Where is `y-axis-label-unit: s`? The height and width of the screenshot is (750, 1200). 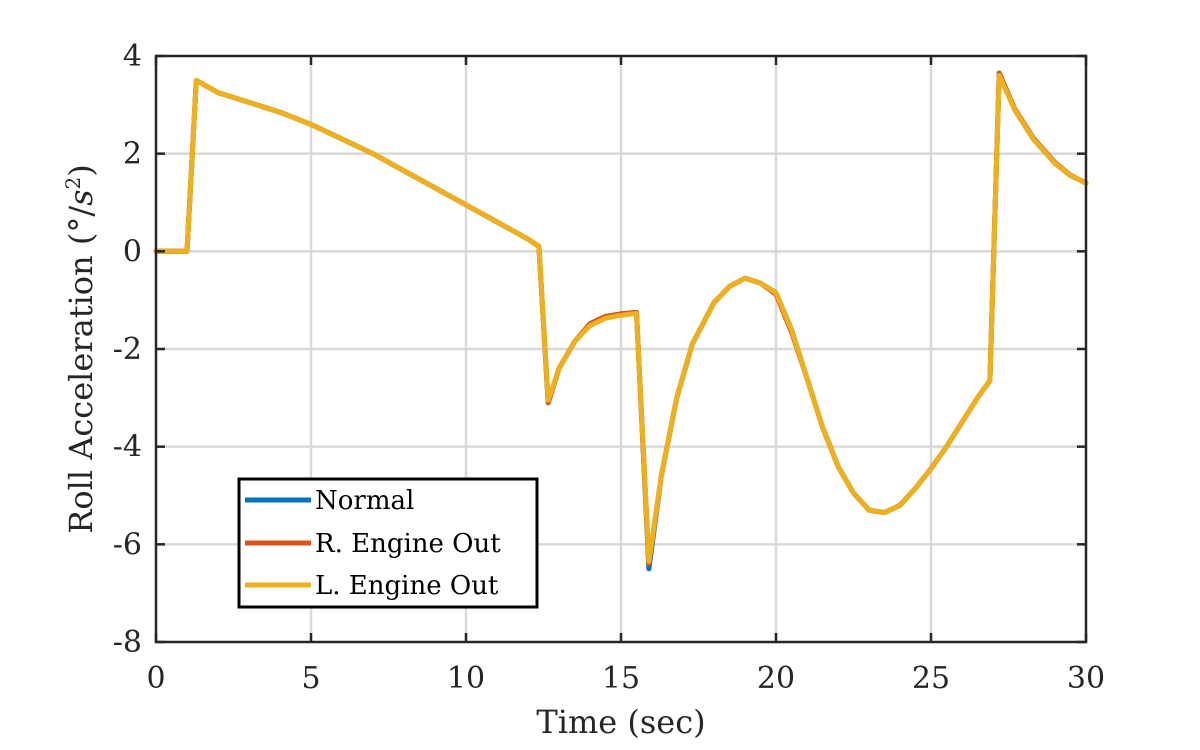 y-axis-label-unit: s is located at coordinates (81, 197).